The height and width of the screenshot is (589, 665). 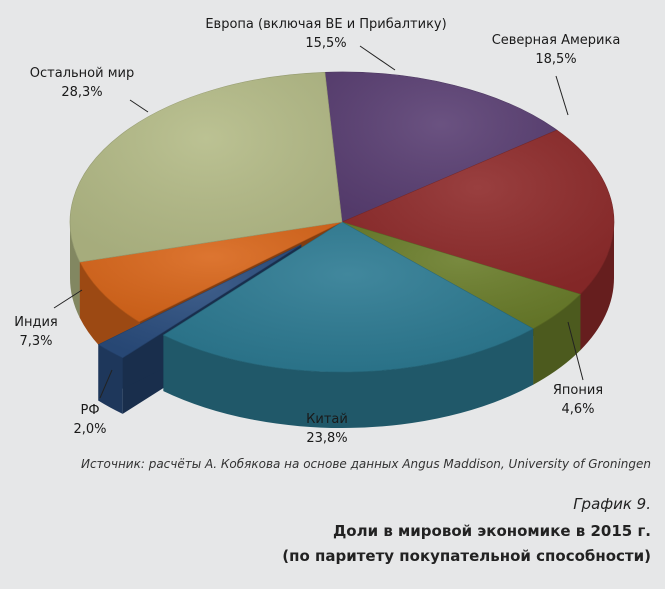 I want to click on figure-number: График 9., so click(x=612, y=504).